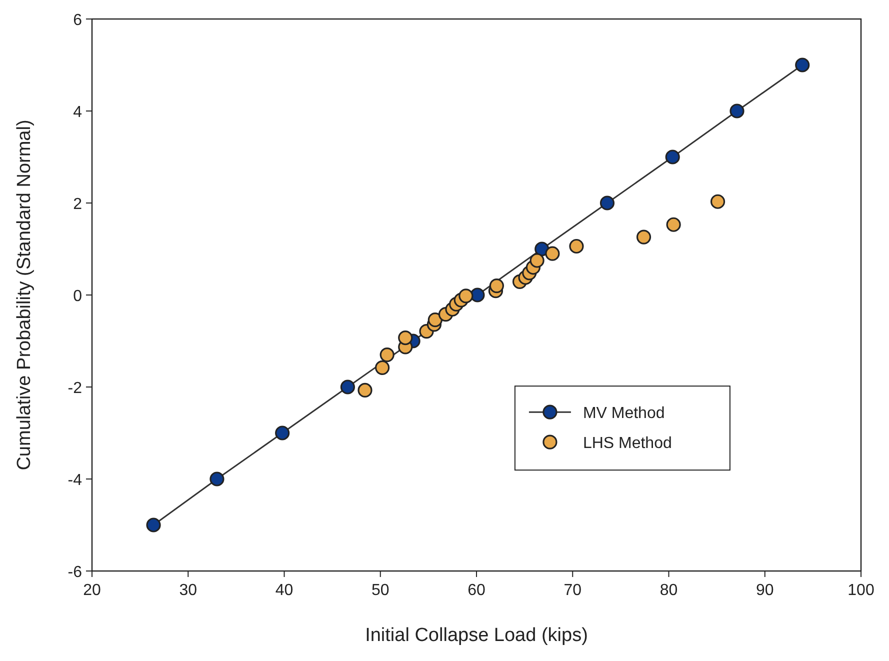 This screenshot has height=661, width=889. Describe the element at coordinates (77, 112) in the screenshot. I see `y-tick-label: 4` at that location.